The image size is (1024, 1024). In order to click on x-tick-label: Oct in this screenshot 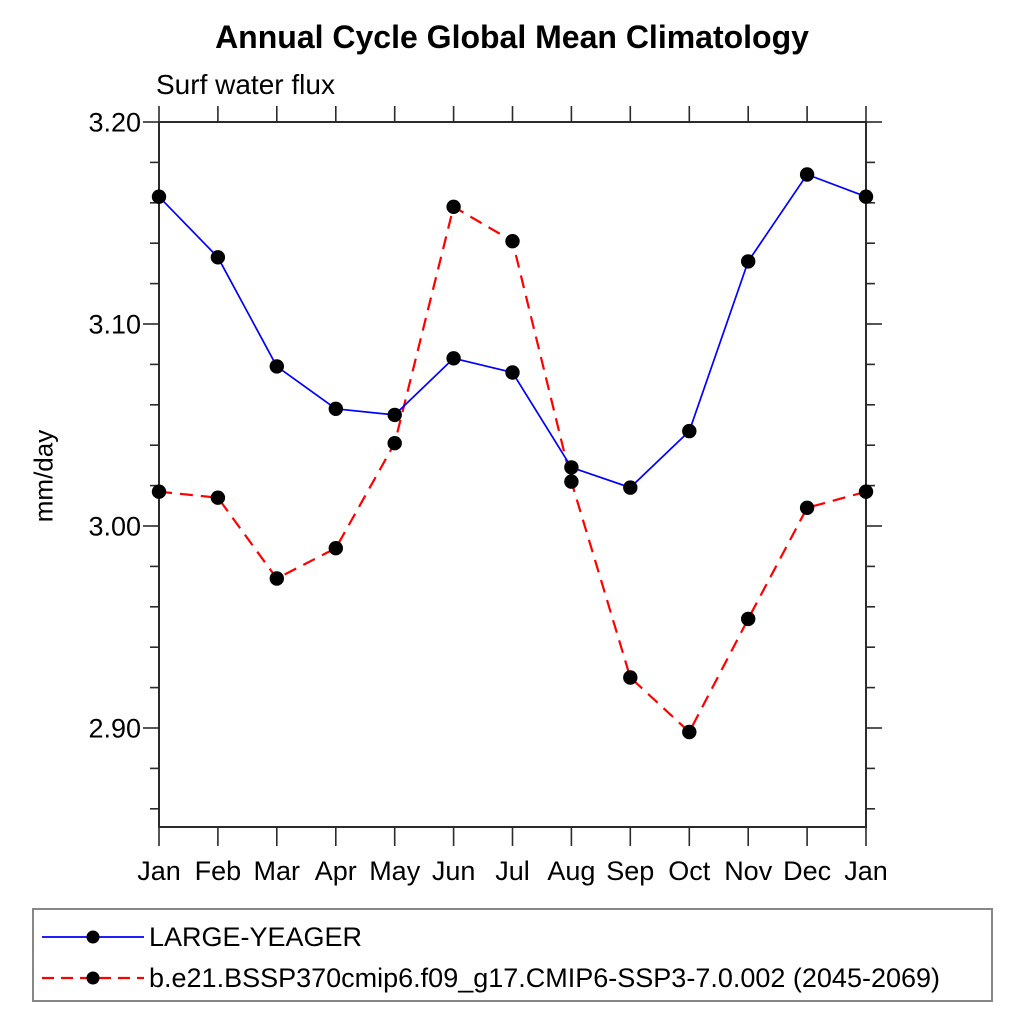, I will do `click(689, 871)`.